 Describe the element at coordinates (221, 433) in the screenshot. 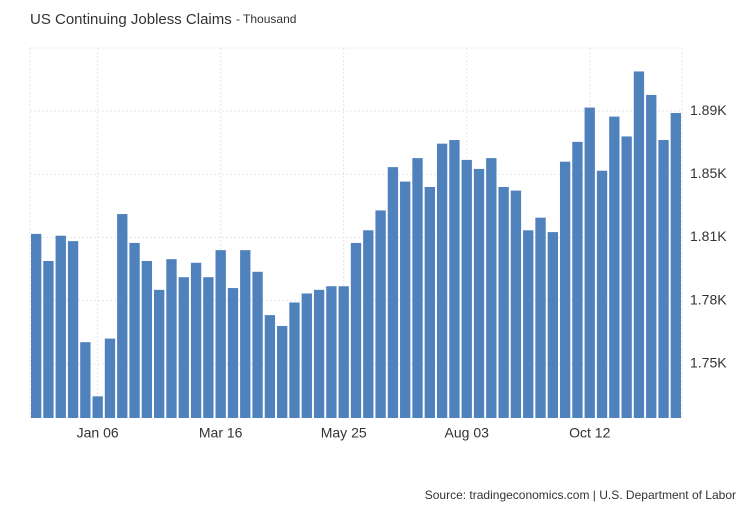

I see `x-tick-label: Mar 16` at that location.